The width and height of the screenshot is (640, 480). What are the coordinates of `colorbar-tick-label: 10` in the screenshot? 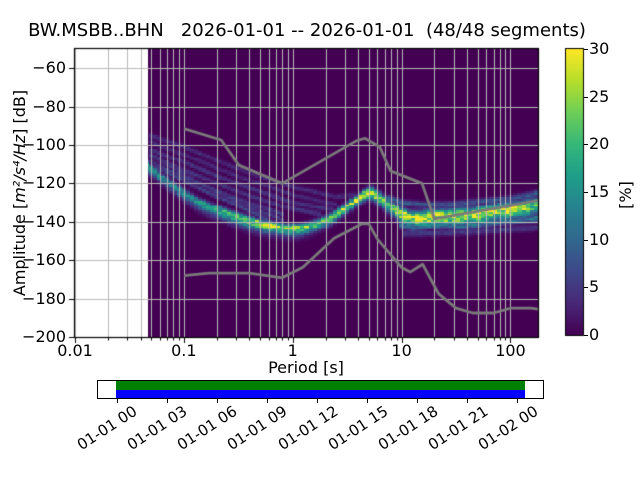 It's located at (599, 239).